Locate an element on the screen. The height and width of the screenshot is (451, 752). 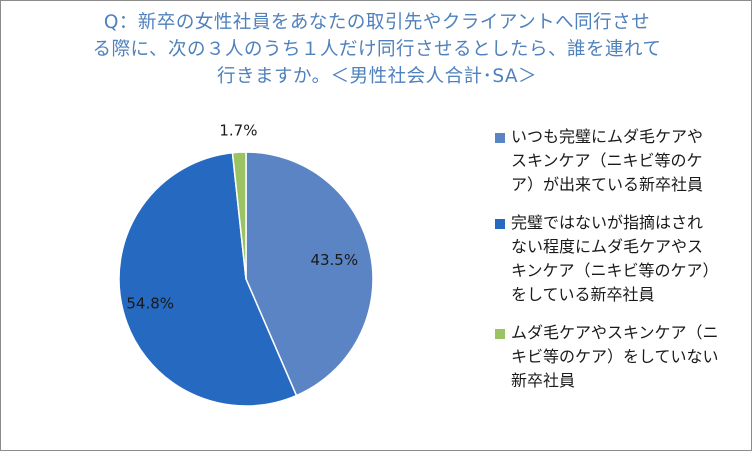
chart-title-line-1: Q：新卒の女性社員をあなたの取引先やクライアントへ同行させ is located at coordinates (377, 22).